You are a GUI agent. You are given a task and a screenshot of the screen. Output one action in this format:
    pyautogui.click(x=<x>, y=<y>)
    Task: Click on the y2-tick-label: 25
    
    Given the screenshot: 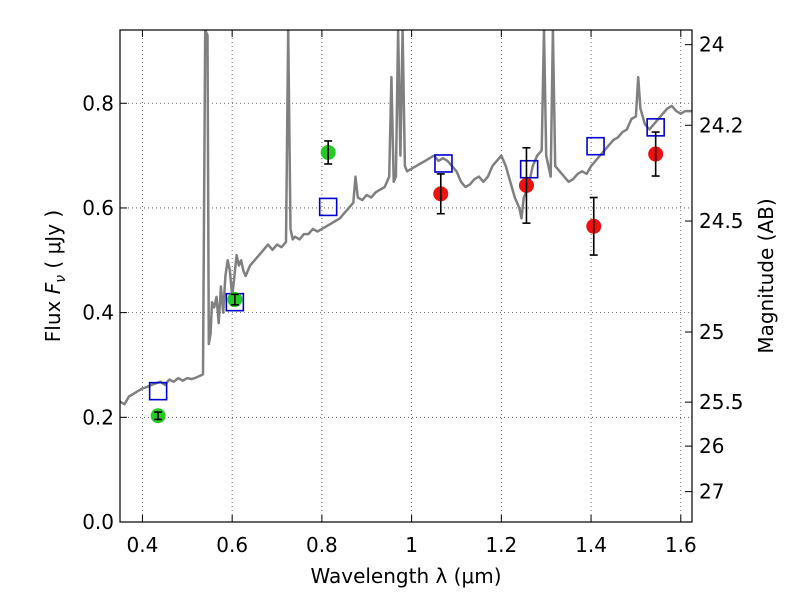 What is the action you would take?
    pyautogui.click(x=711, y=332)
    